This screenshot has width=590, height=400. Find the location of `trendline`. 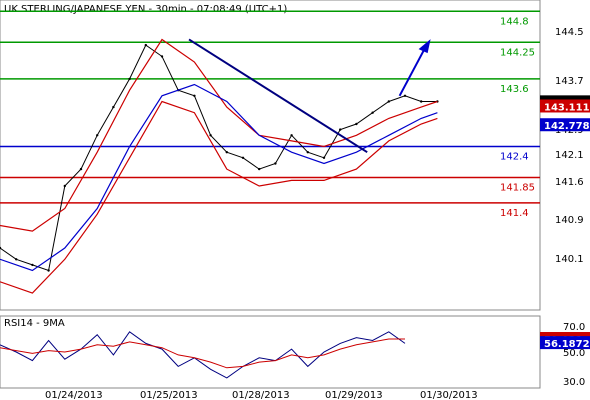

trendline is located at coordinates (278, 96).